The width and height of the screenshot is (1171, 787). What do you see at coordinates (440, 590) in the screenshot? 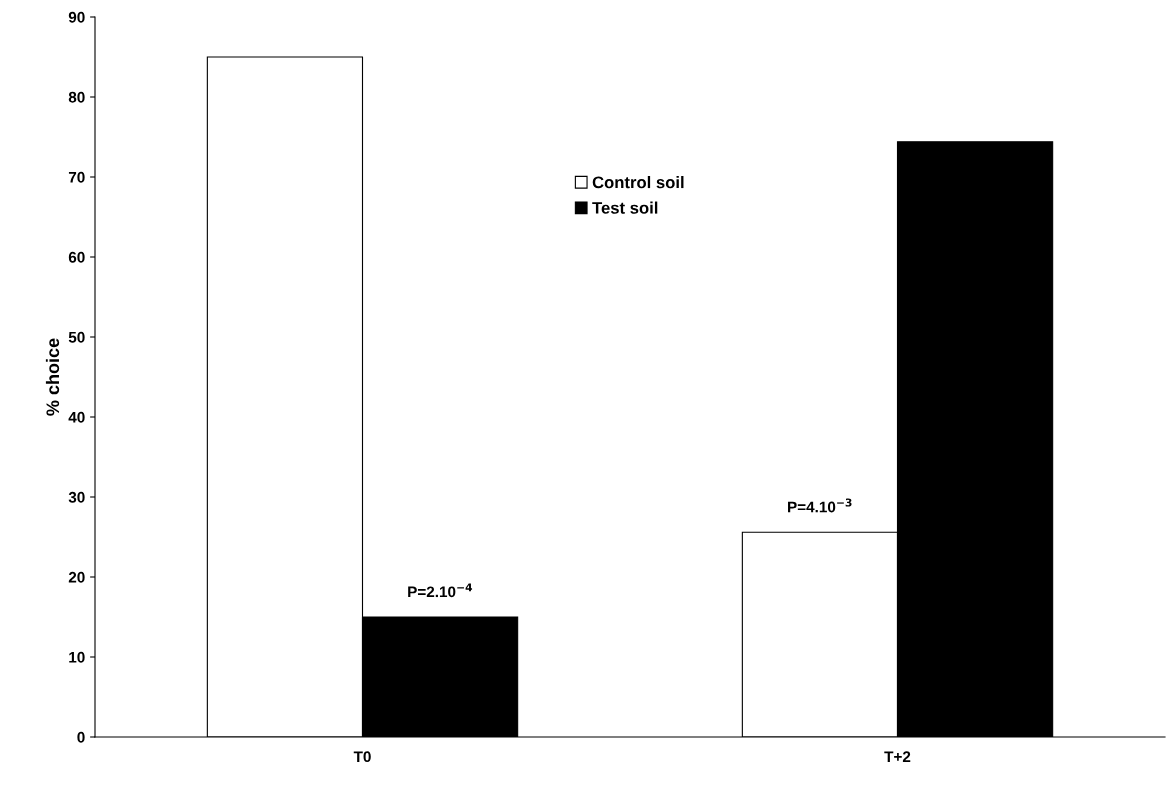
I see `annotation: P=2.10$^{−4}$` at bounding box center [440, 590].